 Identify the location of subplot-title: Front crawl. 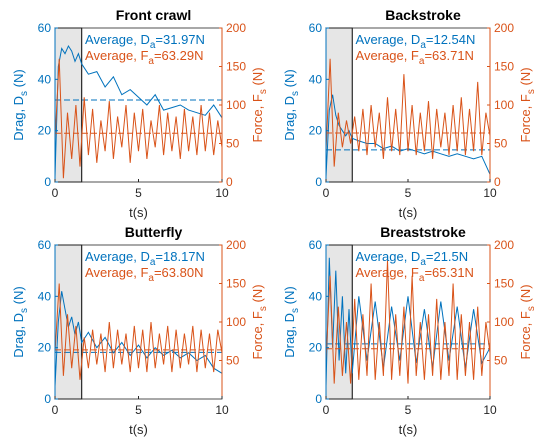
(153, 15).